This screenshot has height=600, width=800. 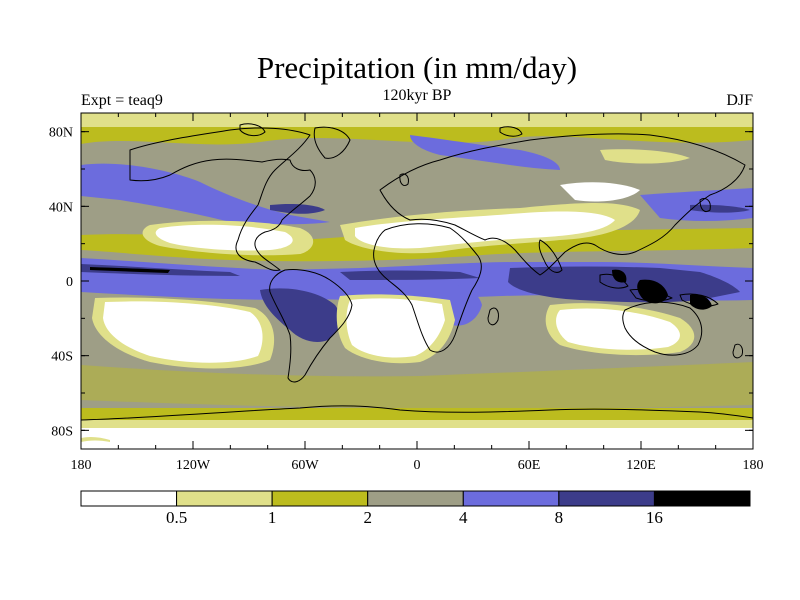 I want to click on colorbar-label: 16, so click(x=654, y=517).